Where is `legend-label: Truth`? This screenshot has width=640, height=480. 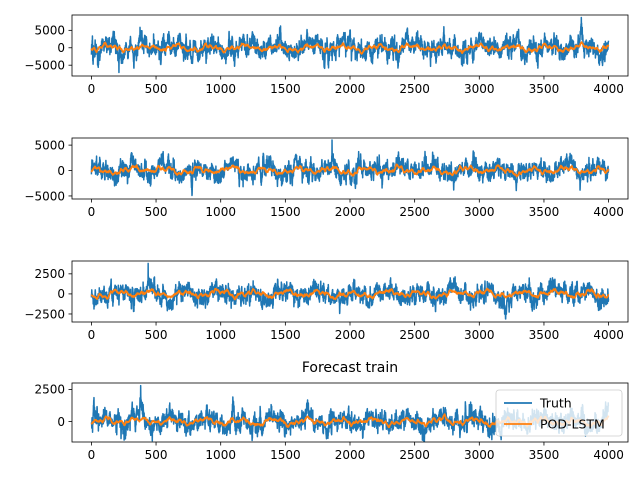
legend-label: Truth is located at coordinates (555, 403).